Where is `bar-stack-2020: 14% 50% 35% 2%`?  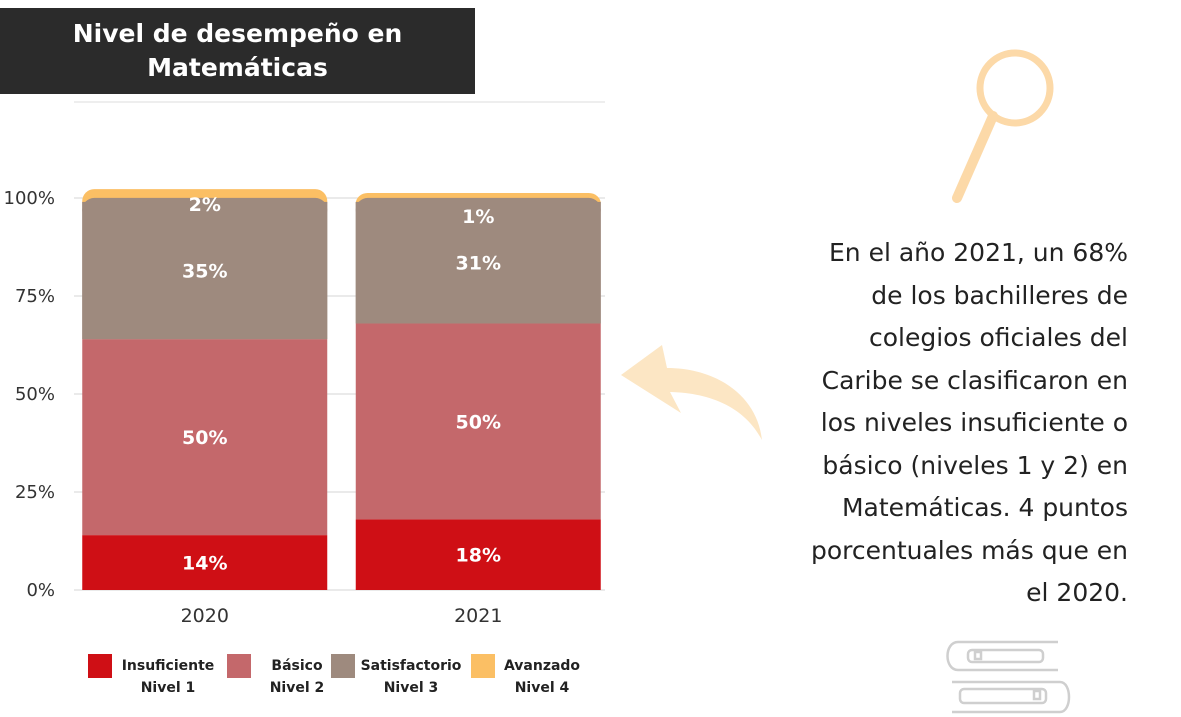
bar-stack-2020: 14% 50% 35% 2% is located at coordinates (205, 389).